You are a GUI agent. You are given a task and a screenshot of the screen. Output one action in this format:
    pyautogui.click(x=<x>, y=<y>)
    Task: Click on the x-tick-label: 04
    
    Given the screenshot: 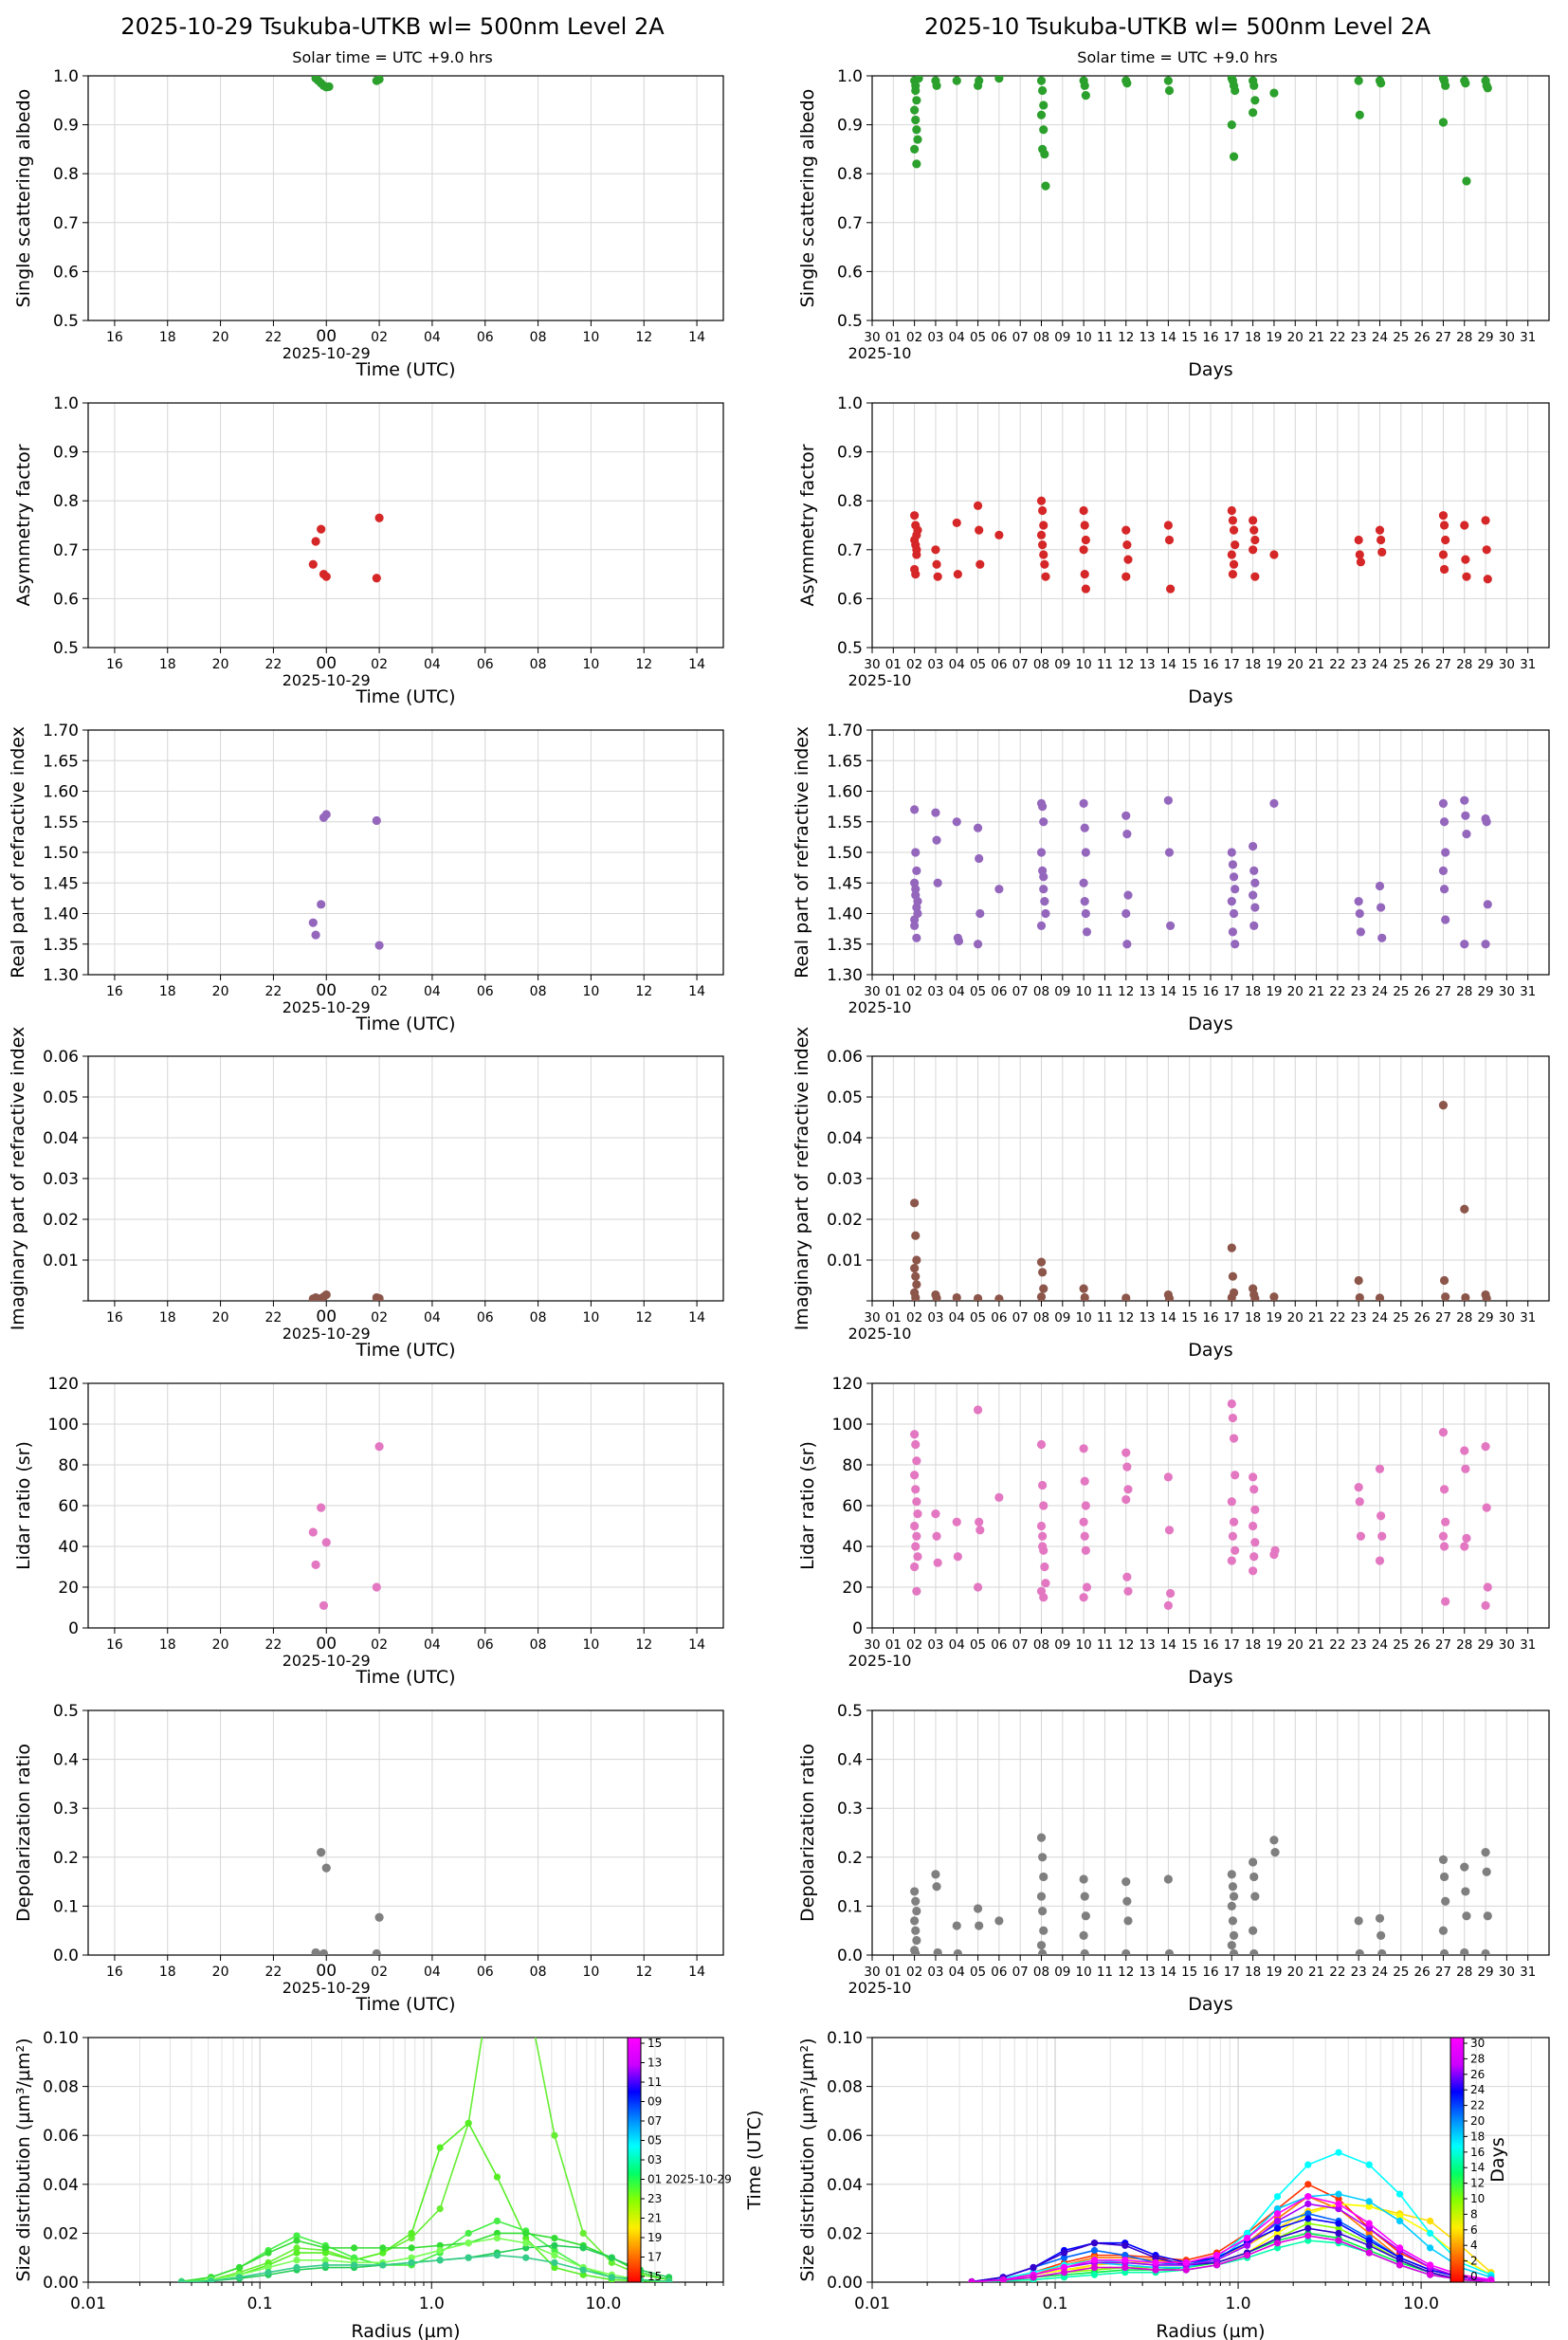 What is the action you would take?
    pyautogui.click(x=432, y=1972)
    